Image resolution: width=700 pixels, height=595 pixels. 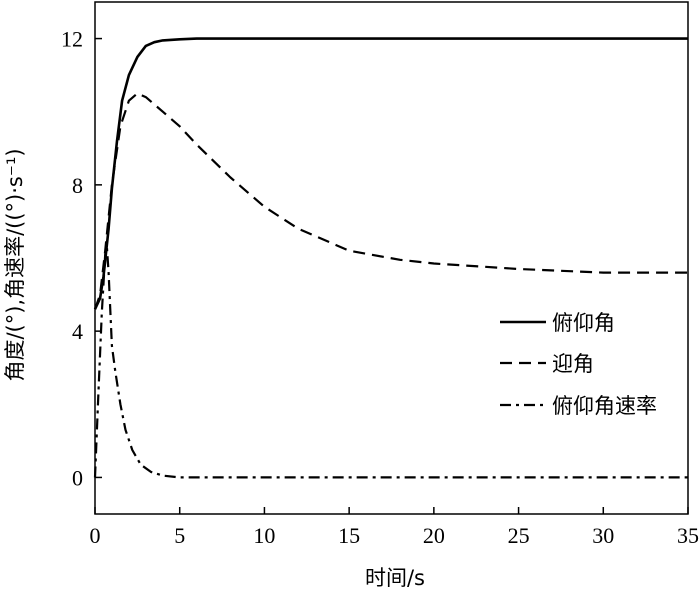 What do you see at coordinates (573, 364) in the screenshot?
I see `legend-label-2: 迎角` at bounding box center [573, 364].